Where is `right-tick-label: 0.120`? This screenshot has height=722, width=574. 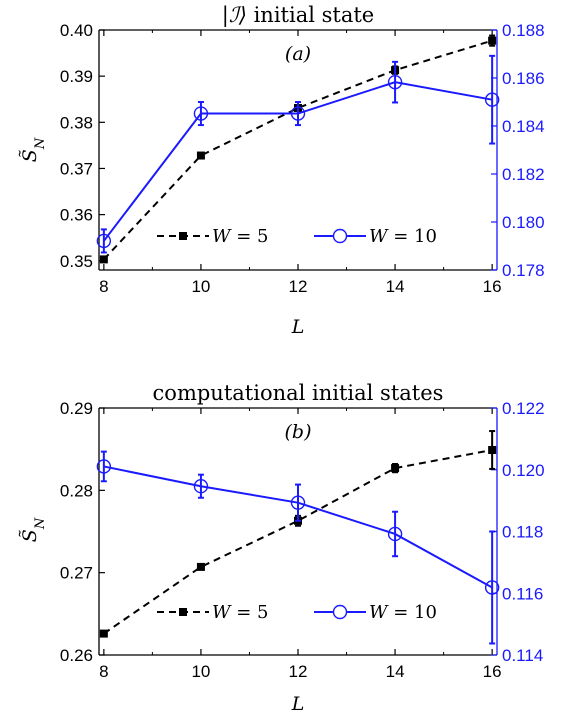
right-tick-label: 0.120 is located at coordinates (523, 470).